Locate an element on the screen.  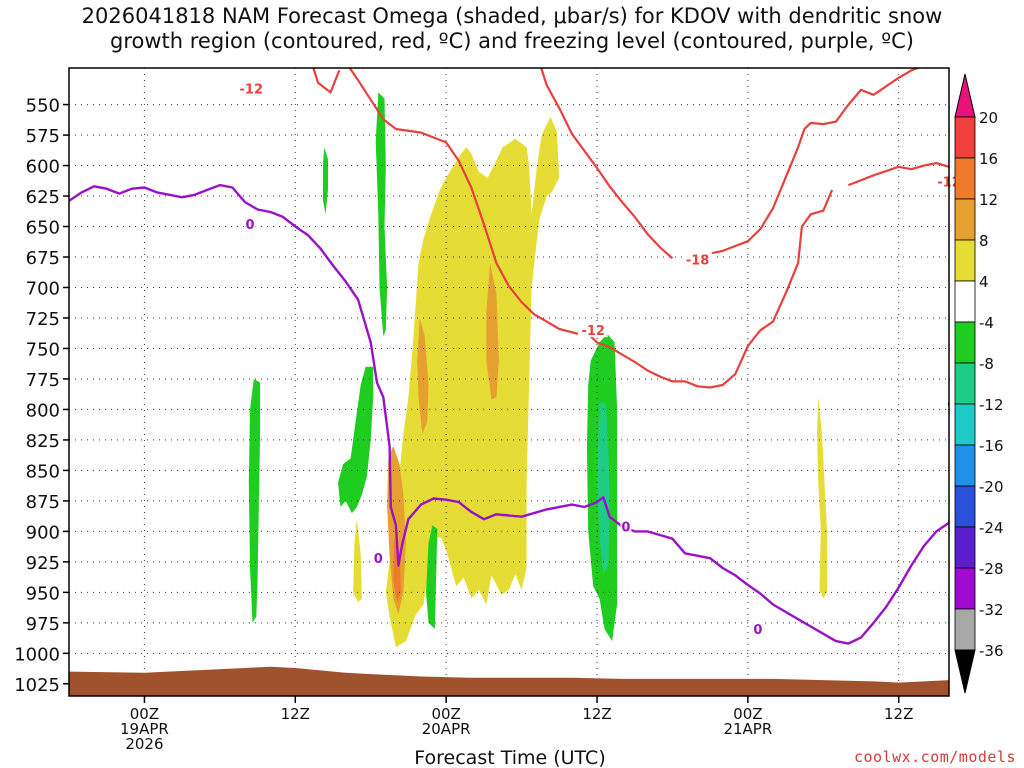
x-axis-label: Forecast Time (UTC) is located at coordinates (509, 757).